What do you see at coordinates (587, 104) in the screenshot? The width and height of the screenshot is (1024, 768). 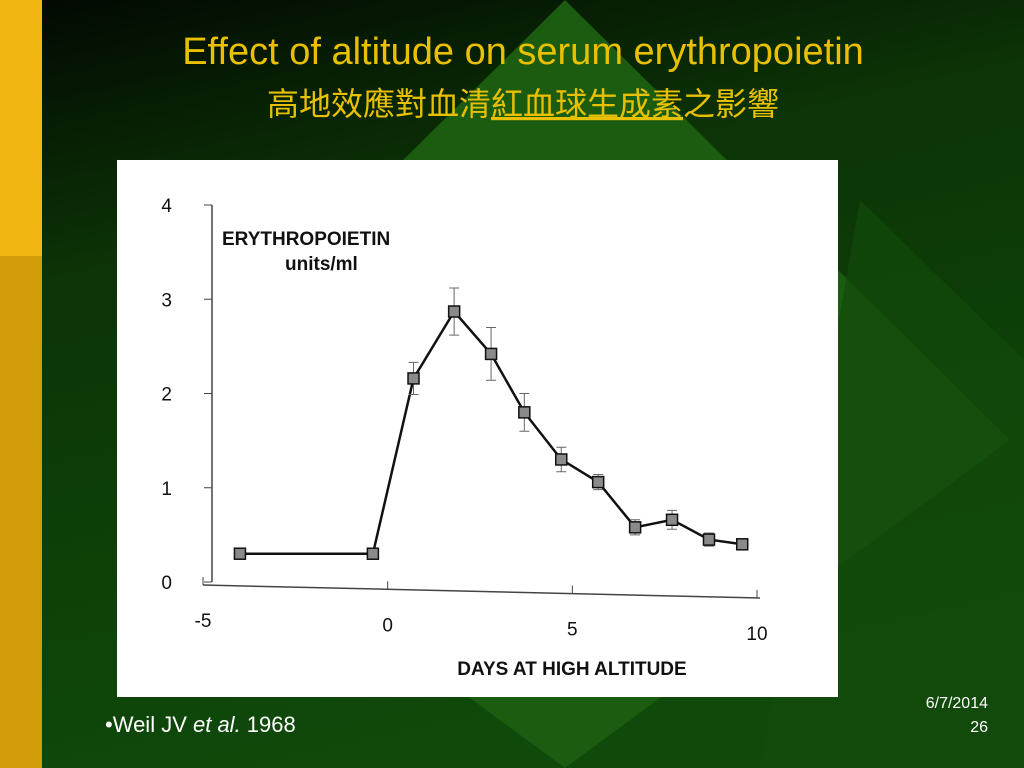 I see `subtitle-part: 紅血球生成素` at bounding box center [587, 104].